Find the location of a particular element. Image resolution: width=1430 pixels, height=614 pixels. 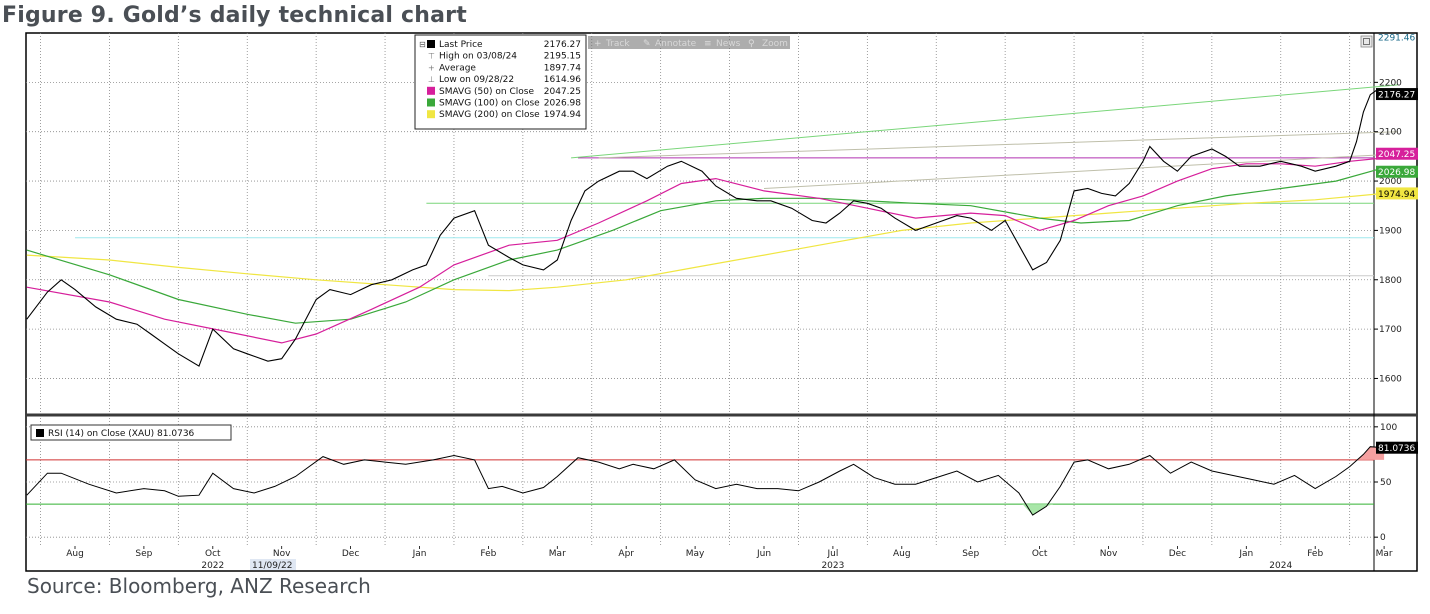

legend-label: High on 03/08/24 is located at coordinates (478, 57).